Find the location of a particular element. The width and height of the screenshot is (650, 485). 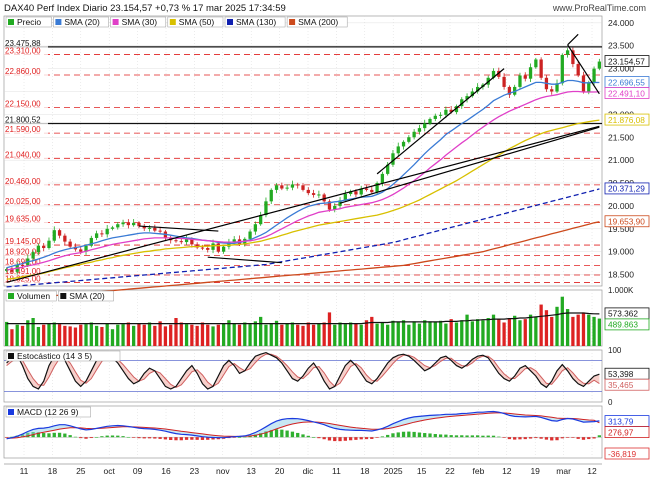

price-legend-swatch is located at coordinates (11, 22).